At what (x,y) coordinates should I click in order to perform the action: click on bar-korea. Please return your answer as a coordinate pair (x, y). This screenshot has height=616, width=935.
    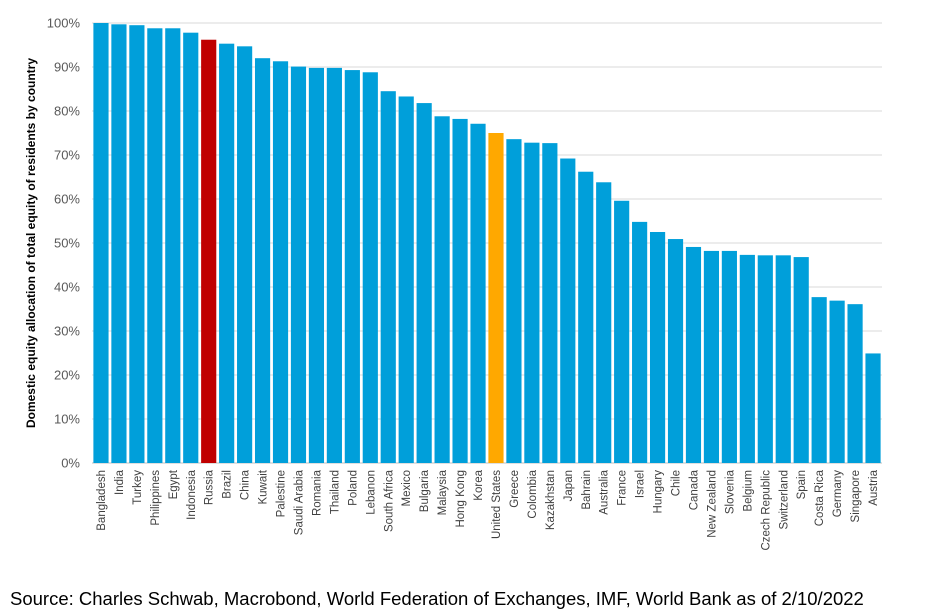
    Looking at the image, I should click on (478, 293).